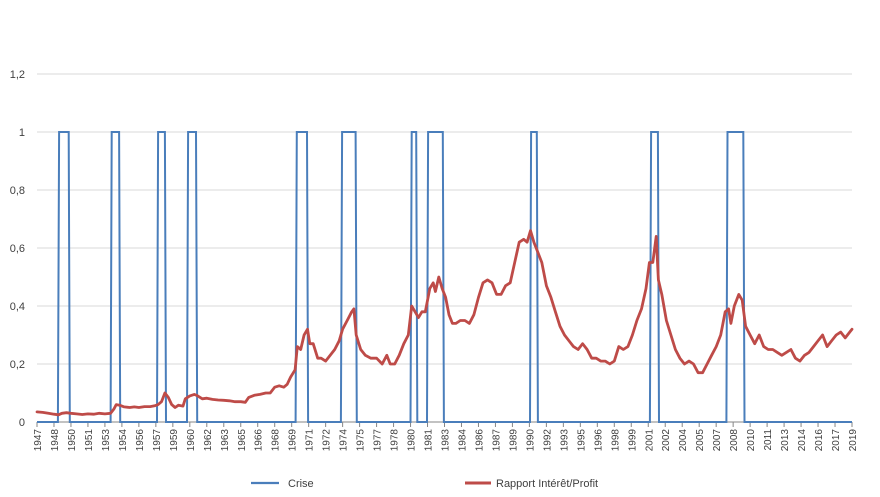 The image size is (880, 497). I want to click on x-tick-label: 2016, so click(819, 440).